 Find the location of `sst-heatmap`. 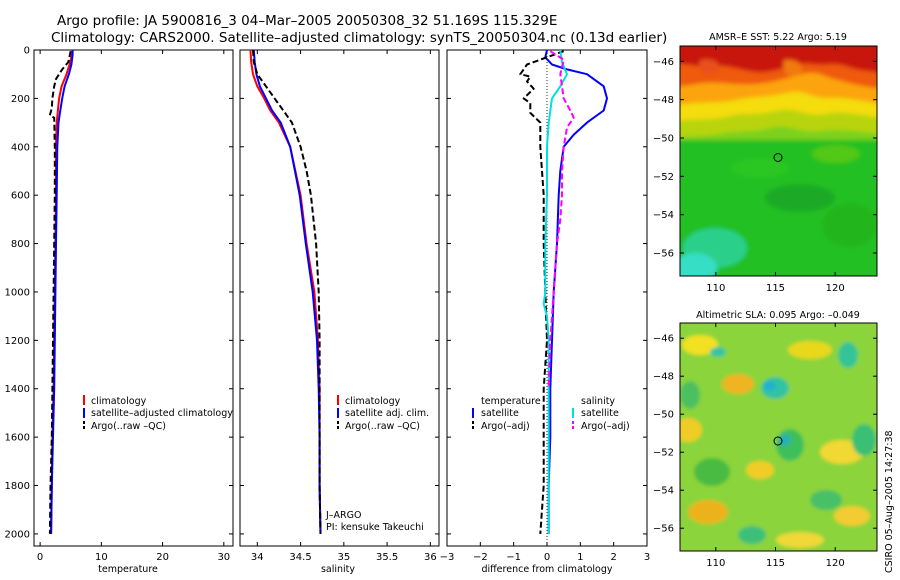

sst-heatmap is located at coordinates (778, 161).